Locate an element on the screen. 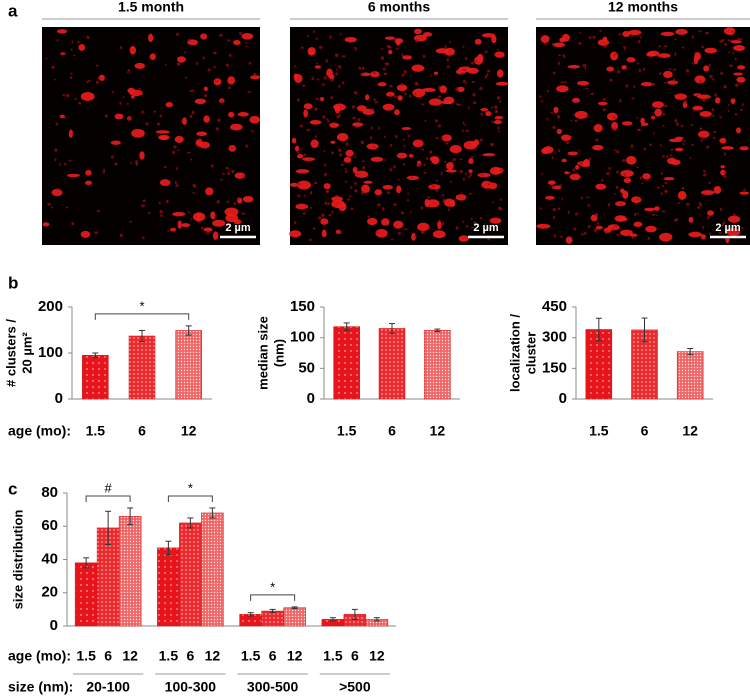 The height and width of the screenshot is (699, 750). category-axis-label: size (nm): is located at coordinates (40, 687).